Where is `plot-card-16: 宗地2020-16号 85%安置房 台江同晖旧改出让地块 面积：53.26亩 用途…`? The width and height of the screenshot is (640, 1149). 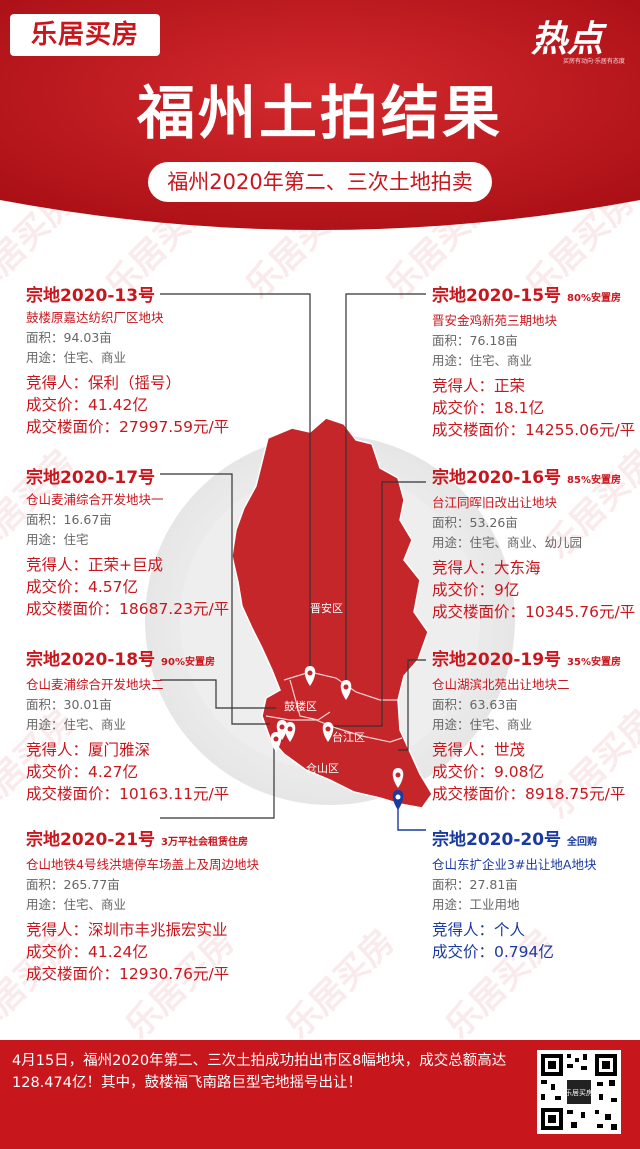 plot-card-16: 宗地2020-16号 85%安置房 台江同晖旧改出让地块 面积：53.26亩 用途… is located at coordinates (533, 544).